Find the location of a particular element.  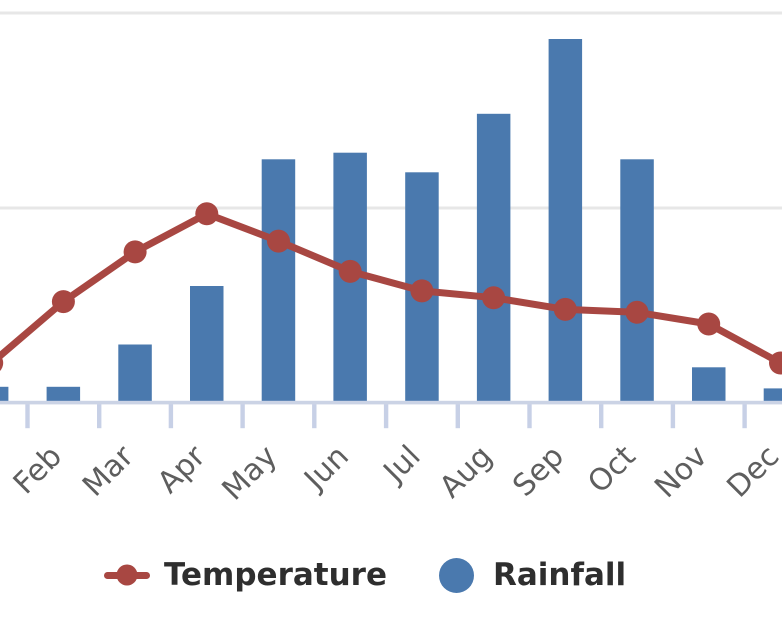

legend-item-rainfall: Rainfall is located at coordinates (532, 574).